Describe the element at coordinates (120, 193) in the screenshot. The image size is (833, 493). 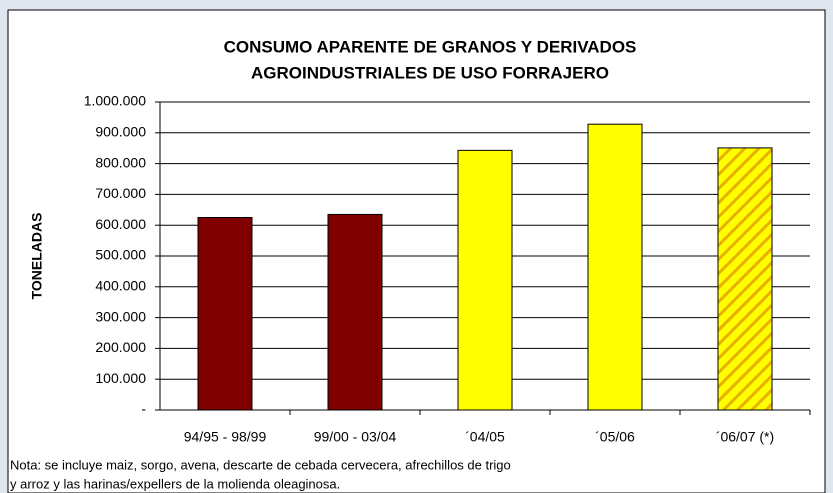
I see `y-tick-label: 700.000` at that location.